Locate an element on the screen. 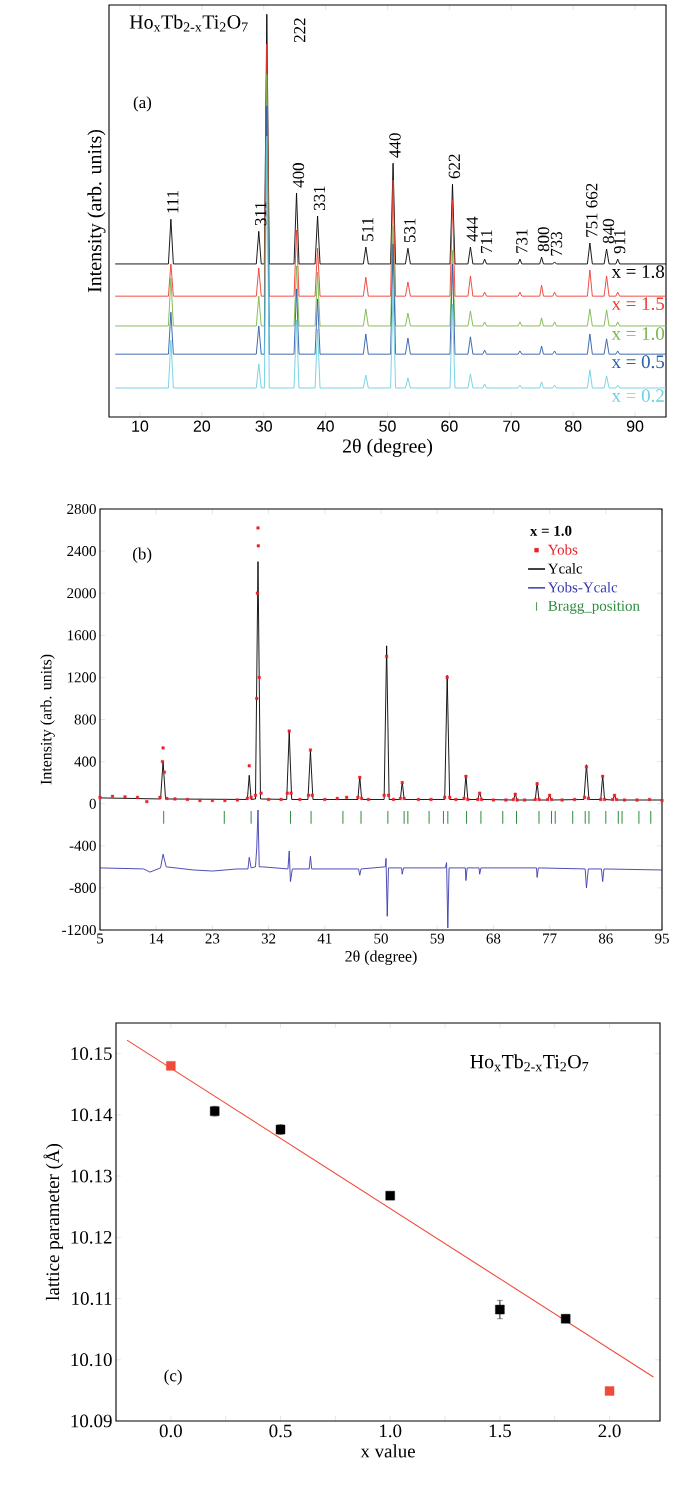  y-tick-label: 10.11 is located at coordinates (92, 1298).